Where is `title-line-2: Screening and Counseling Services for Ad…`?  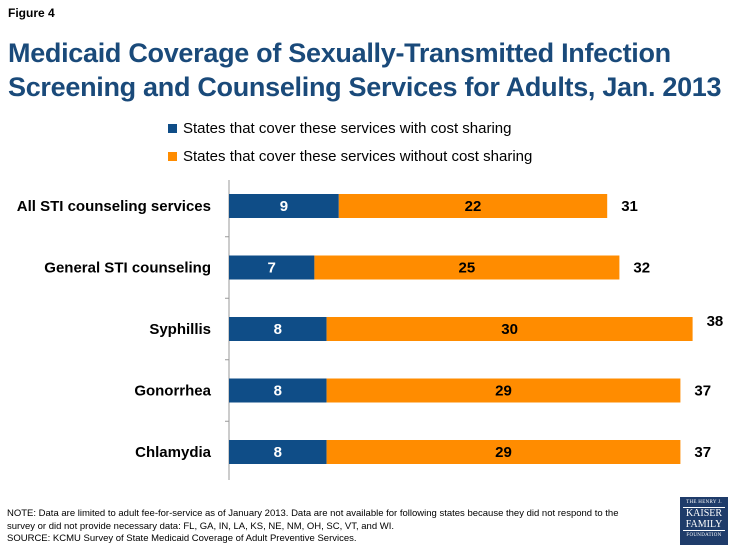
title-line-2: Screening and Counseling Services for Ad… is located at coordinates (365, 87).